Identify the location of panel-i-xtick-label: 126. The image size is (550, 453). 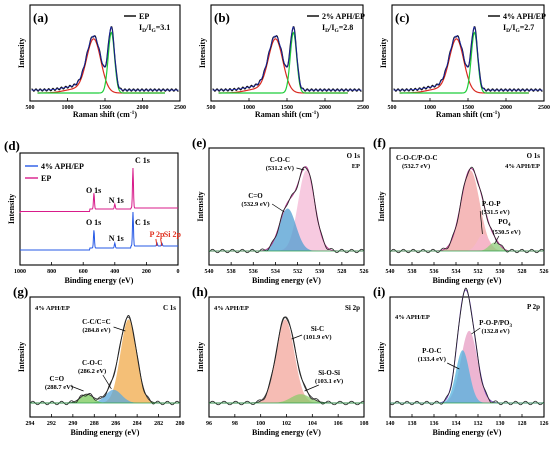
(544, 424).